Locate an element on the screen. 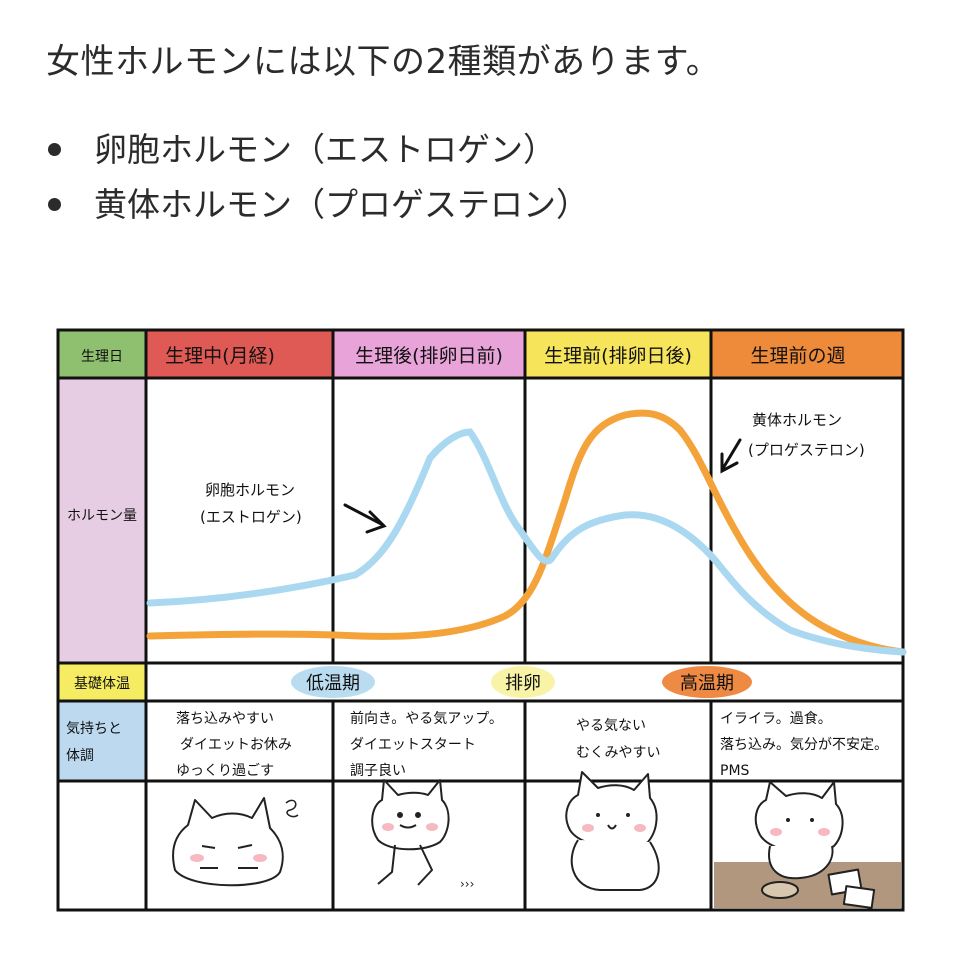  mood-text: 落ち込みやすい is located at coordinates (225, 719).